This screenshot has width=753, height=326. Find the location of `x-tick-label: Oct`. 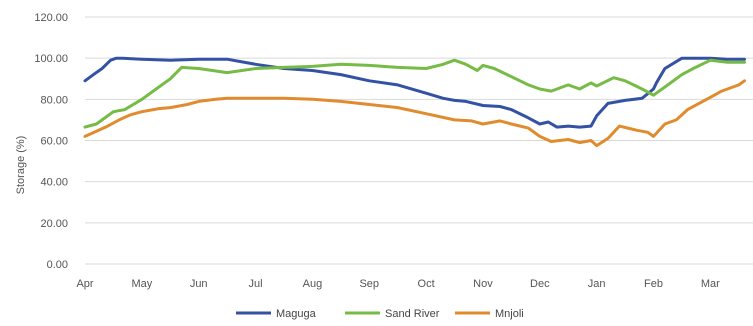

x-tick-label: Oct is located at coordinates (426, 284).